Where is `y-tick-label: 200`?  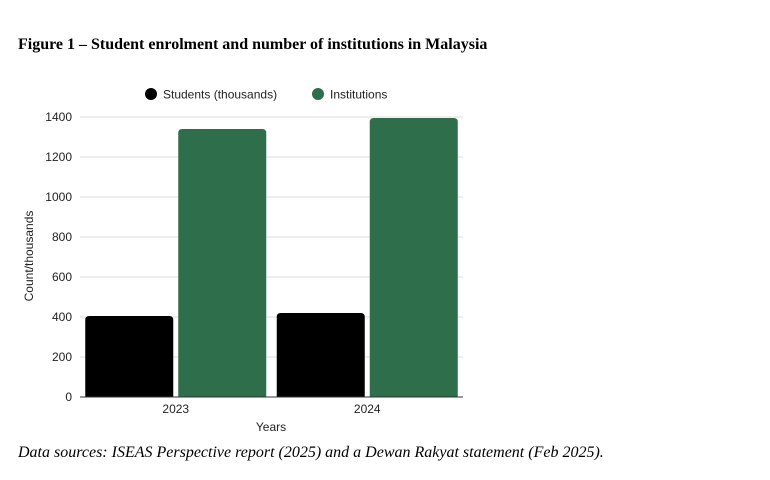 y-tick-label: 200 is located at coordinates (62, 357).